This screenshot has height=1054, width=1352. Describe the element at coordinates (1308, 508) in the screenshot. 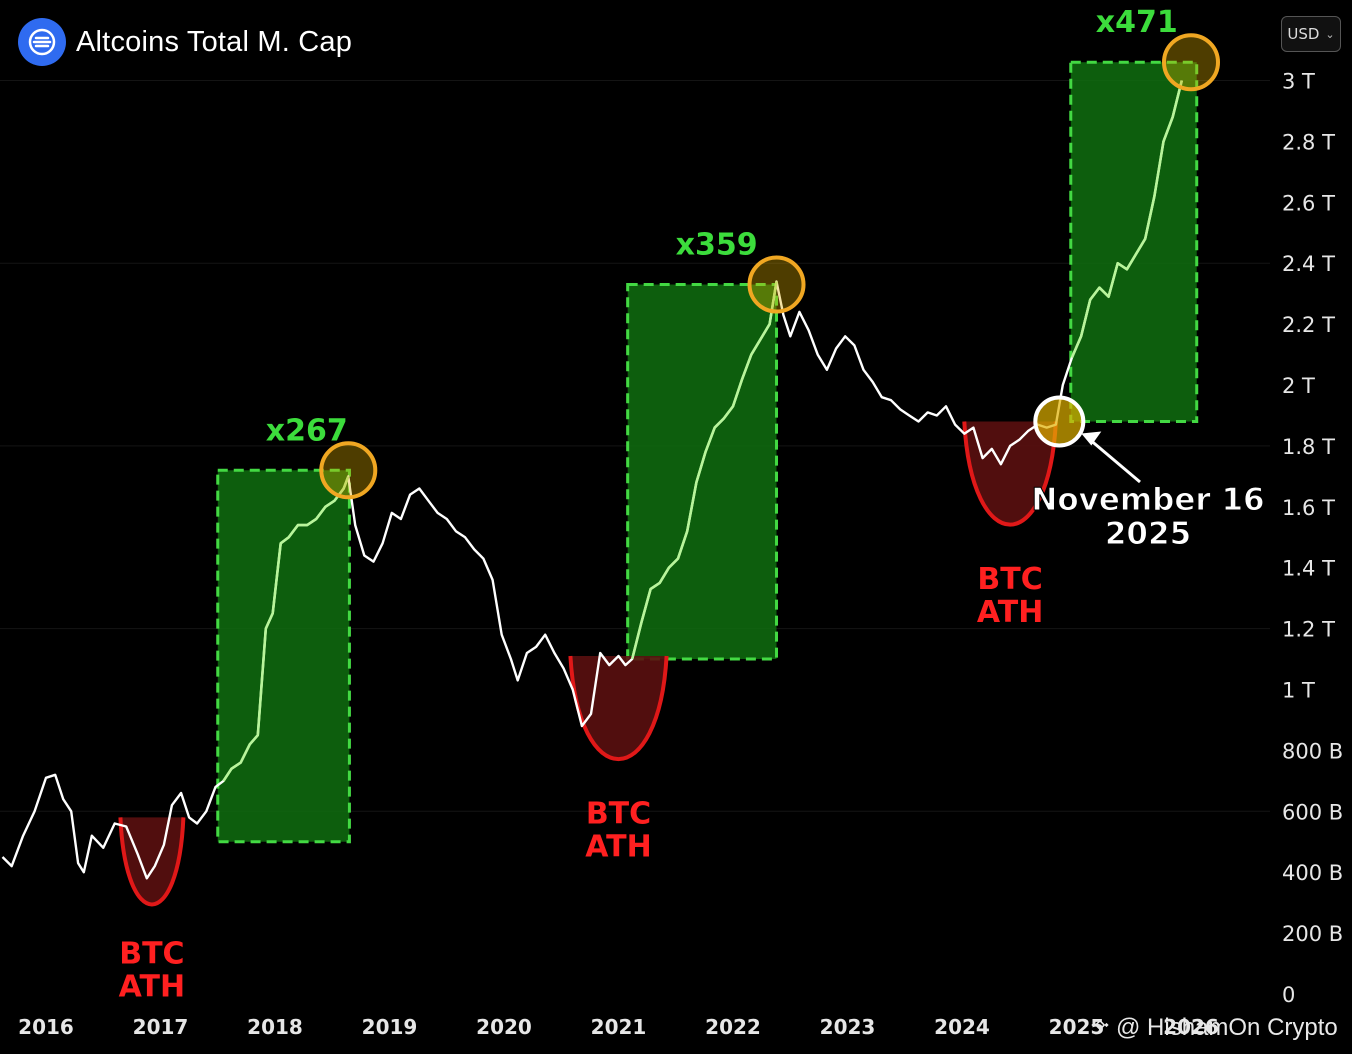

I see `y-tick-label: 1.6 T` at that location.